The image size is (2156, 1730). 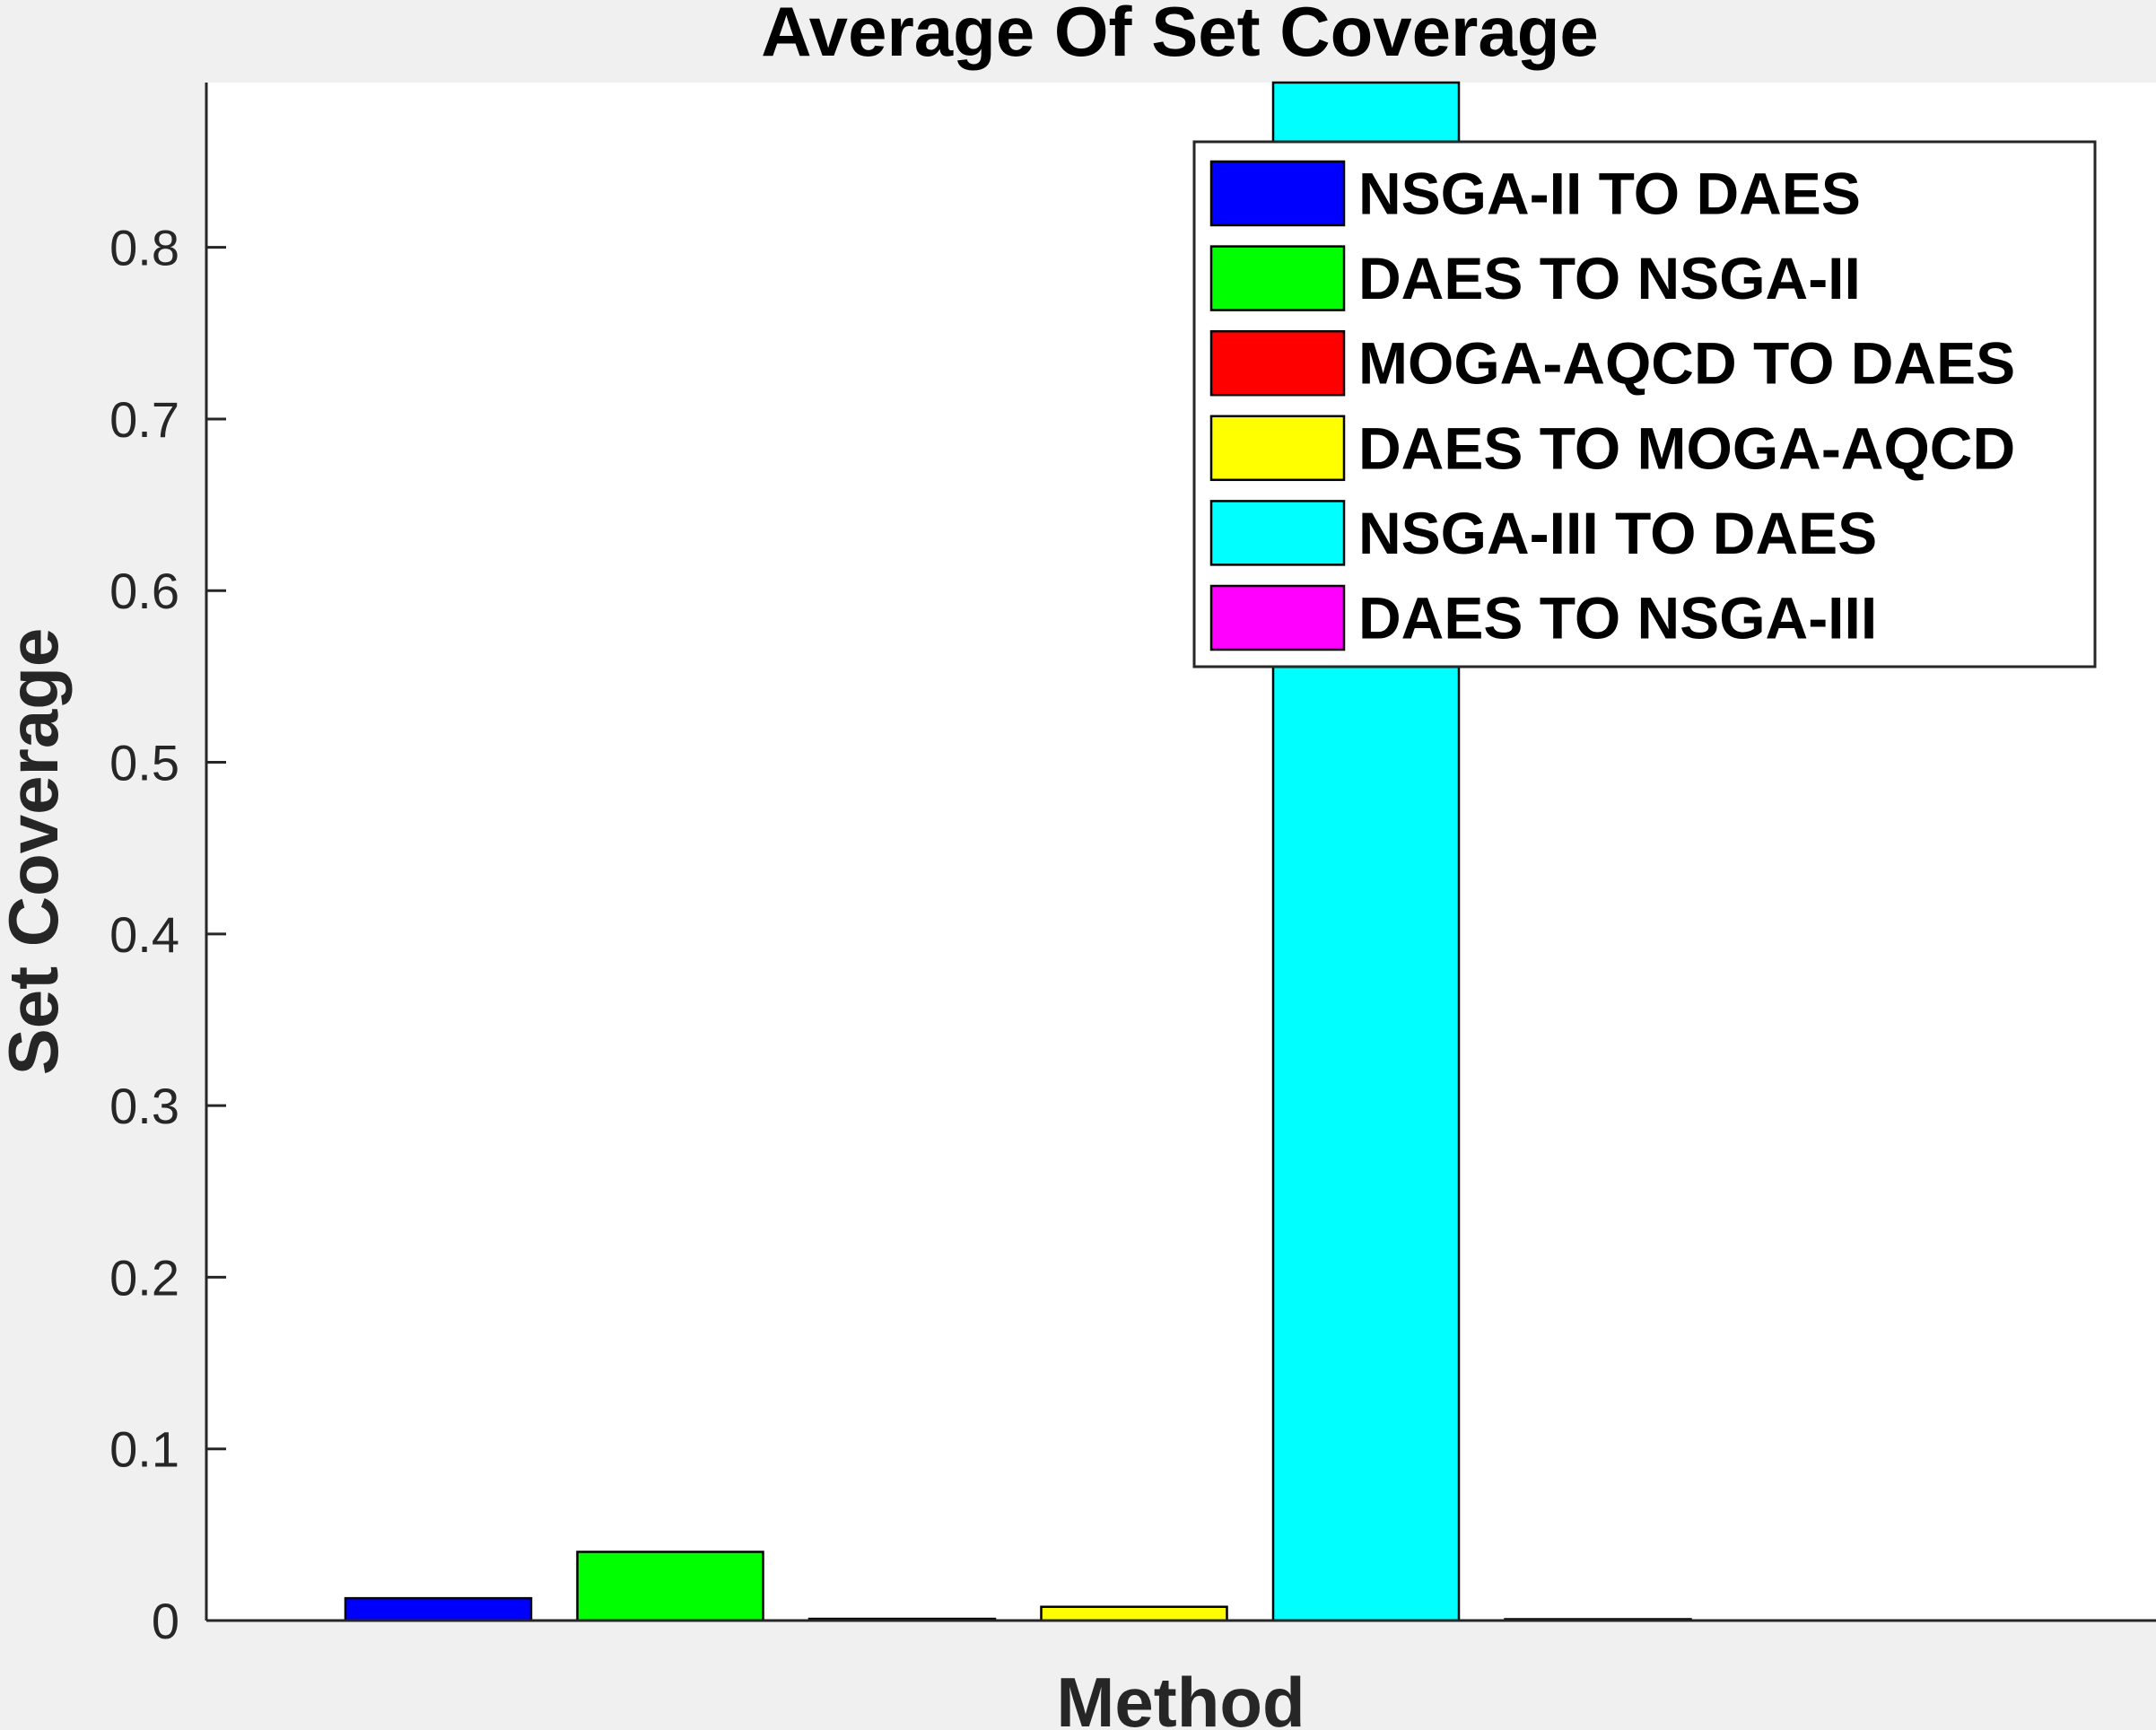 I want to click on y-ticks: 0 0.1 0.2 0.3 0.4 0.5 0.6 0.7 0.8, so click(x=167, y=934).